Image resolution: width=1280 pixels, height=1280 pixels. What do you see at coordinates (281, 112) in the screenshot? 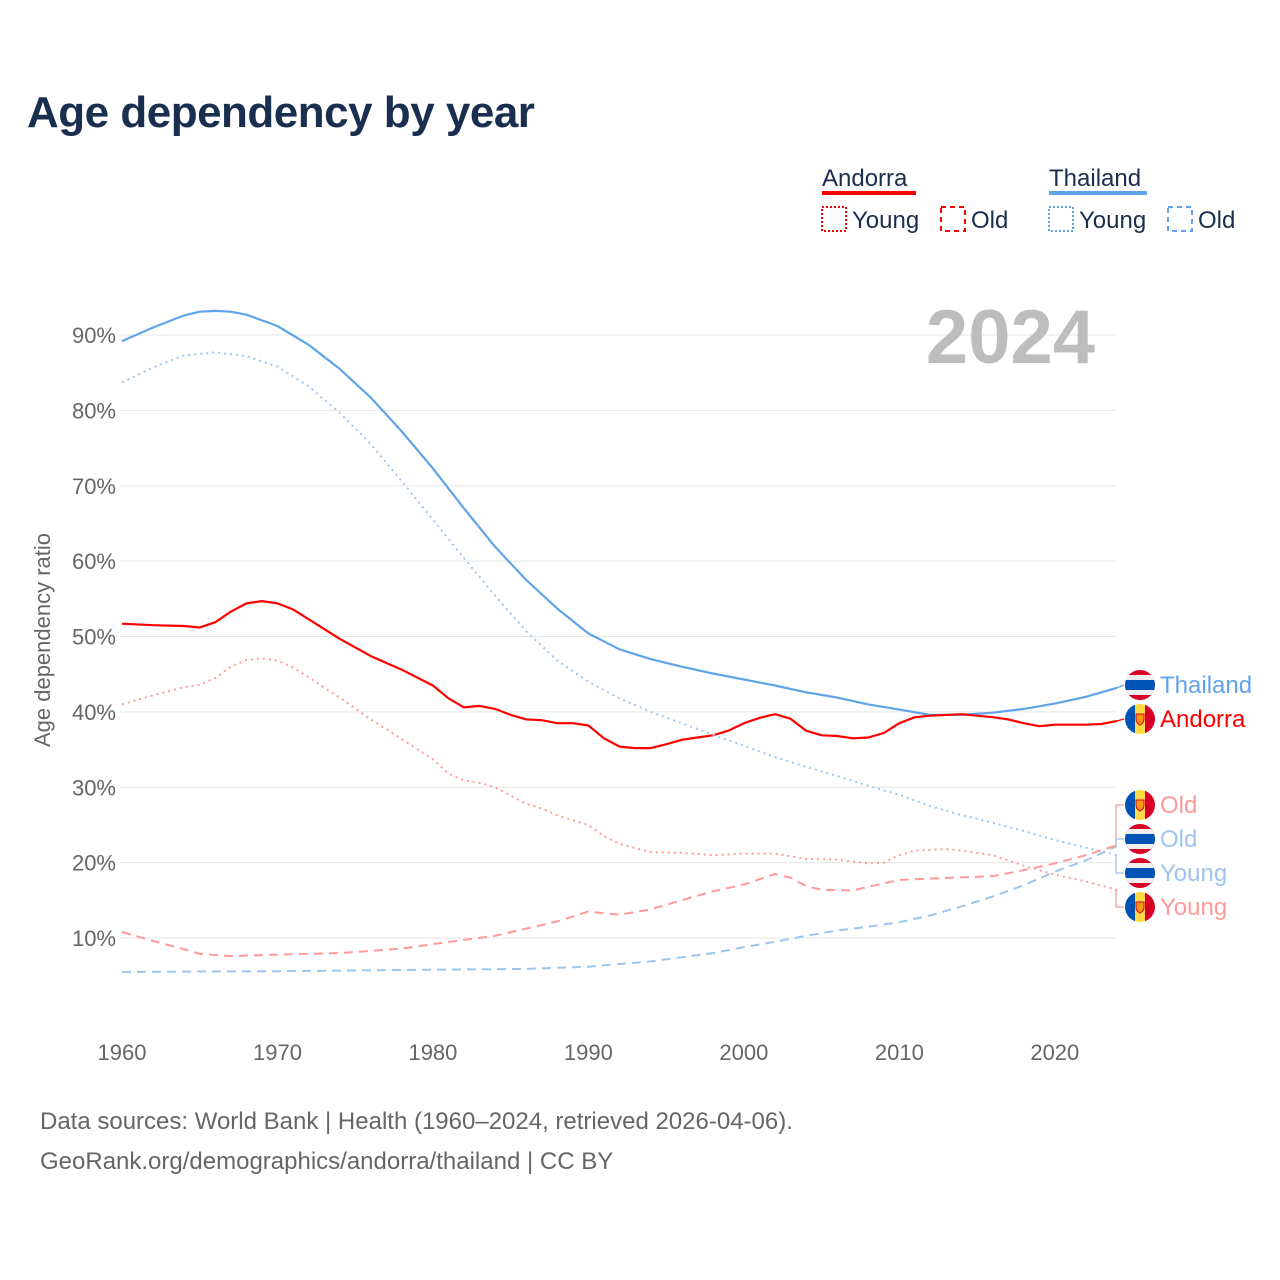
I see `chart-title: Age dependency by year` at bounding box center [281, 112].